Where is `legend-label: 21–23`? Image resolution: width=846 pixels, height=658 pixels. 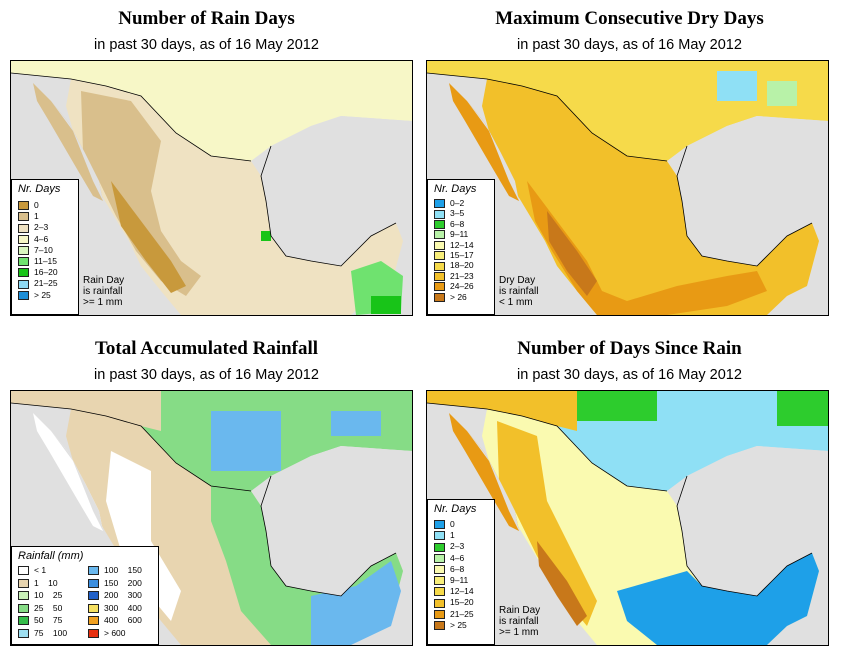 legend-label: 21–23 is located at coordinates (462, 275).